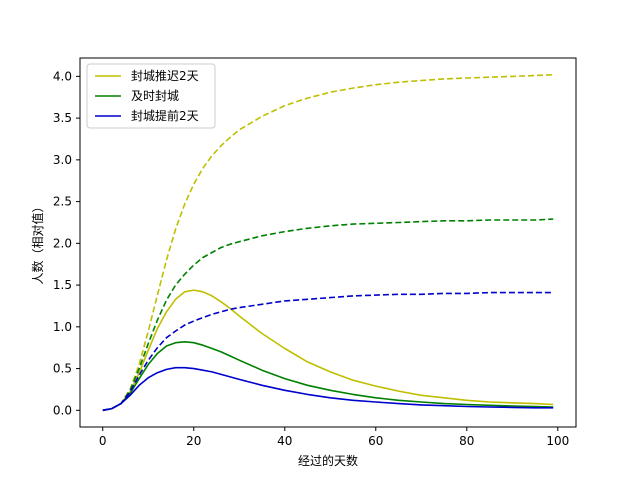  Describe the element at coordinates (62, 243) in the screenshot. I see `y-tick-label: 2.0` at that location.